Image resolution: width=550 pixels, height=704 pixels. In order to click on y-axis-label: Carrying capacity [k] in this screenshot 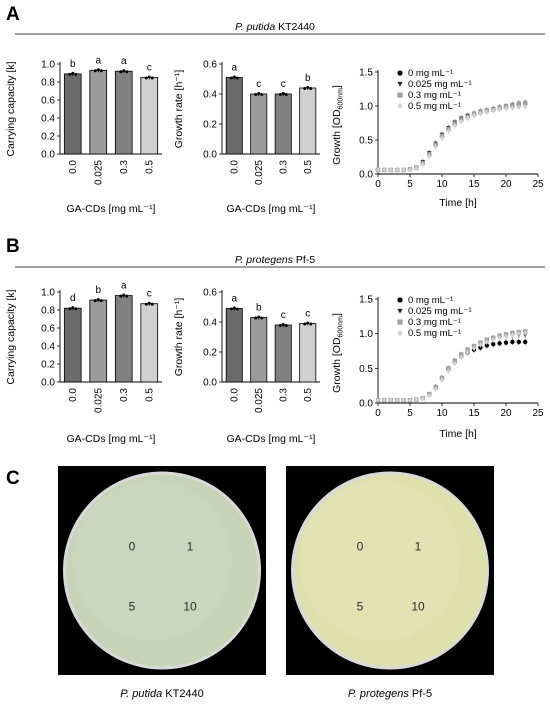, I will do `click(11, 108)`.